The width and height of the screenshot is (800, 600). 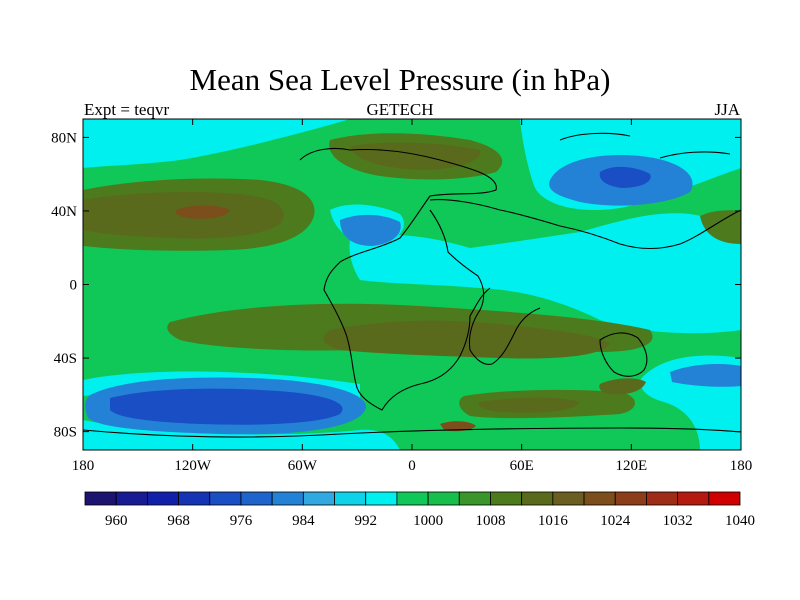 What do you see at coordinates (428, 521) in the screenshot?
I see `colorbar-label: 1000` at bounding box center [428, 521].